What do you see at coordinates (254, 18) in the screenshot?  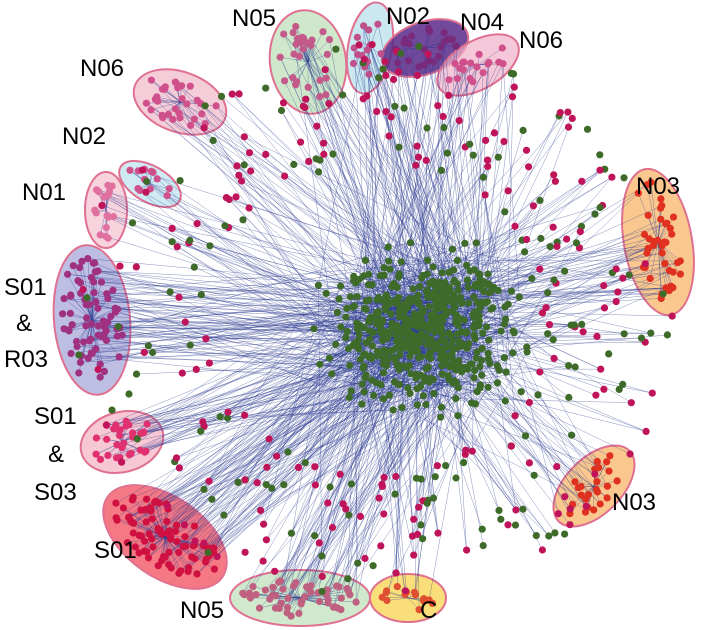 I see `label-N05-top: N05` at bounding box center [254, 18].